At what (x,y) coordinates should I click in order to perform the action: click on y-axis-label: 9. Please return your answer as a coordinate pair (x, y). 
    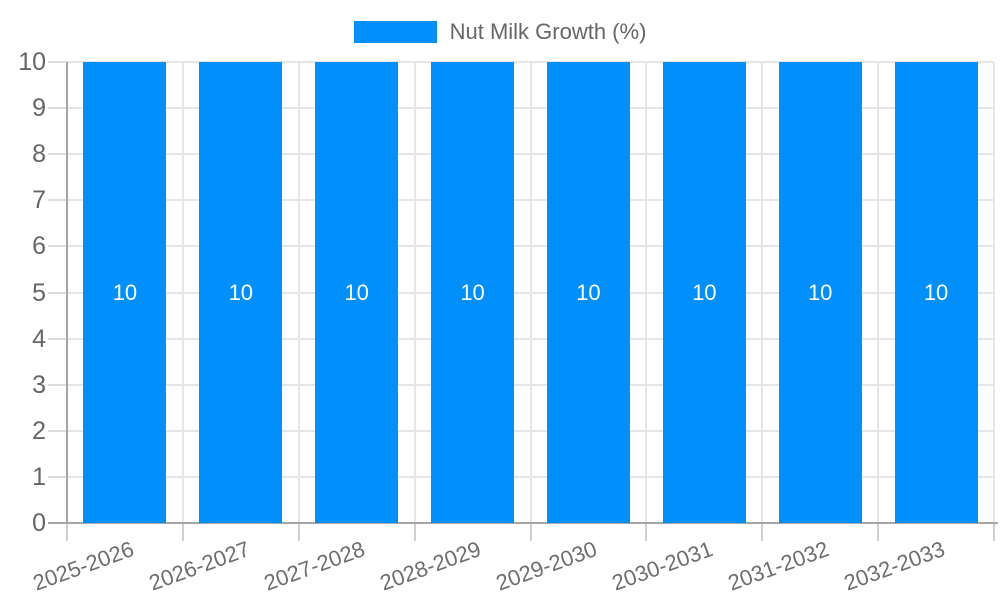
    Looking at the image, I should click on (39, 108).